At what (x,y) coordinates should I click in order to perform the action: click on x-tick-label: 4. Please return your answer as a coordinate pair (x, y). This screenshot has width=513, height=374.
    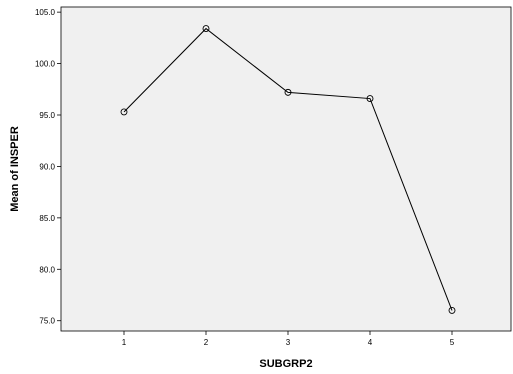
    Looking at the image, I should click on (370, 342).